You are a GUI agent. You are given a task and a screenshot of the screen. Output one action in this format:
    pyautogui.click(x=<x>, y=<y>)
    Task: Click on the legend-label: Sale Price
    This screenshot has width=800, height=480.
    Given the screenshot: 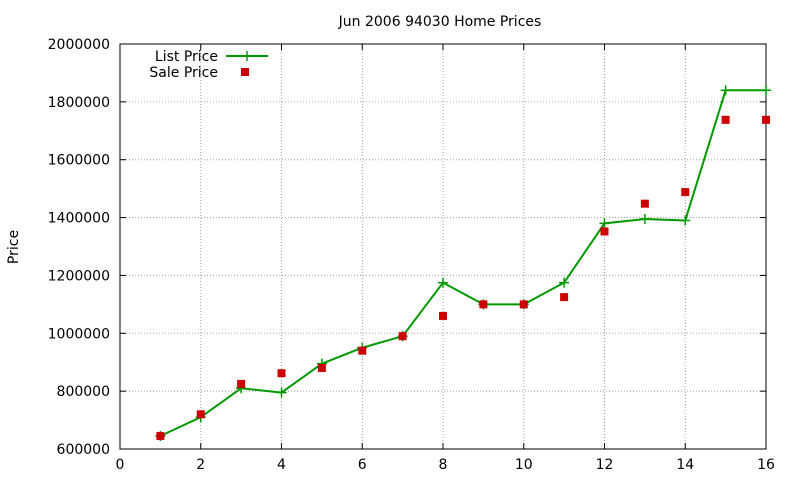 What is the action you would take?
    pyautogui.click(x=183, y=73)
    